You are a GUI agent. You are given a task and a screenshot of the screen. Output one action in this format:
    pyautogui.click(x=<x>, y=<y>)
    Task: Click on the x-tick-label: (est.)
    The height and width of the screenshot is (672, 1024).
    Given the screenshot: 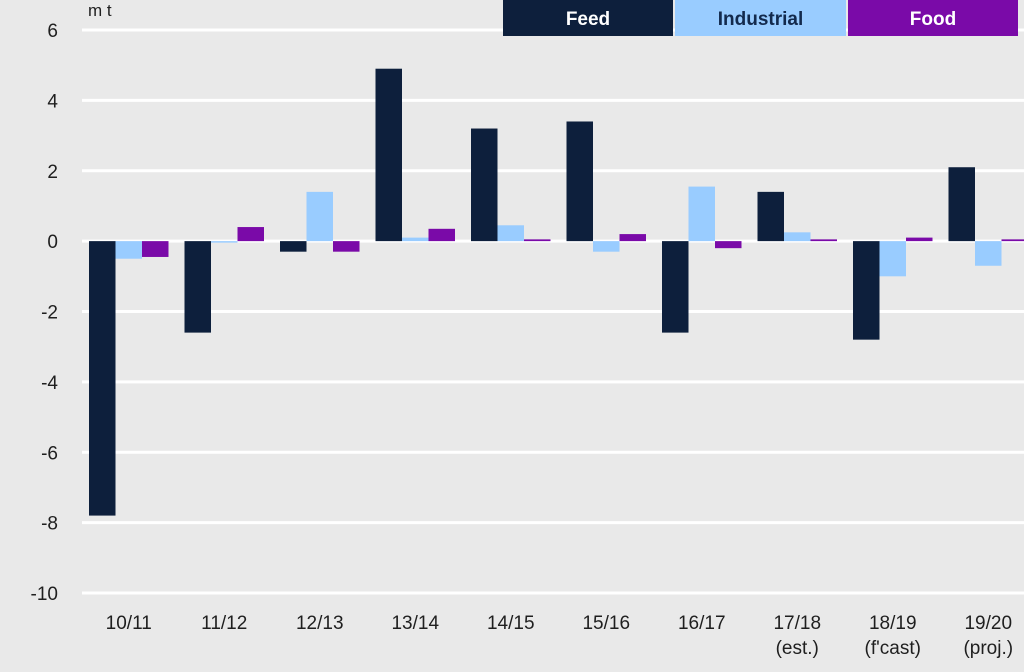 What is the action you would take?
    pyautogui.click(x=797, y=648)
    